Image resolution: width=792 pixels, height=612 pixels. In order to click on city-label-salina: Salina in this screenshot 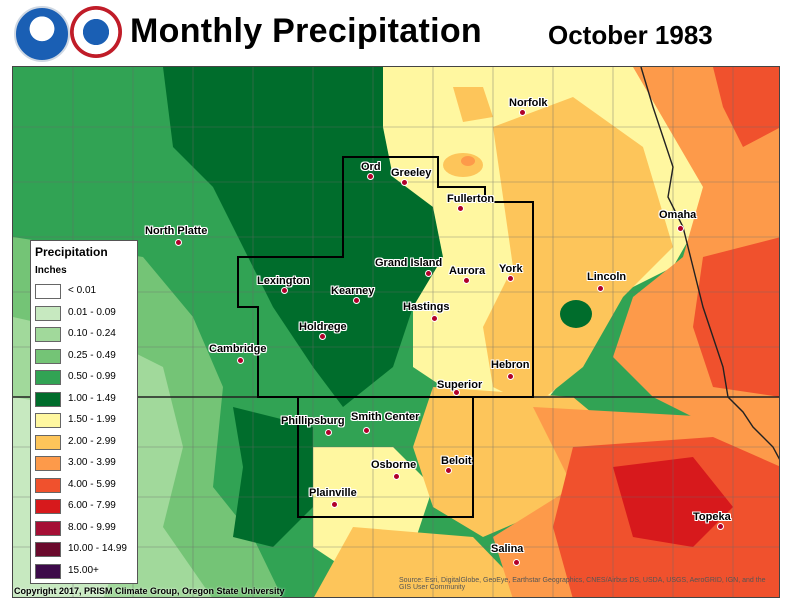, I will do `click(507, 549)`.